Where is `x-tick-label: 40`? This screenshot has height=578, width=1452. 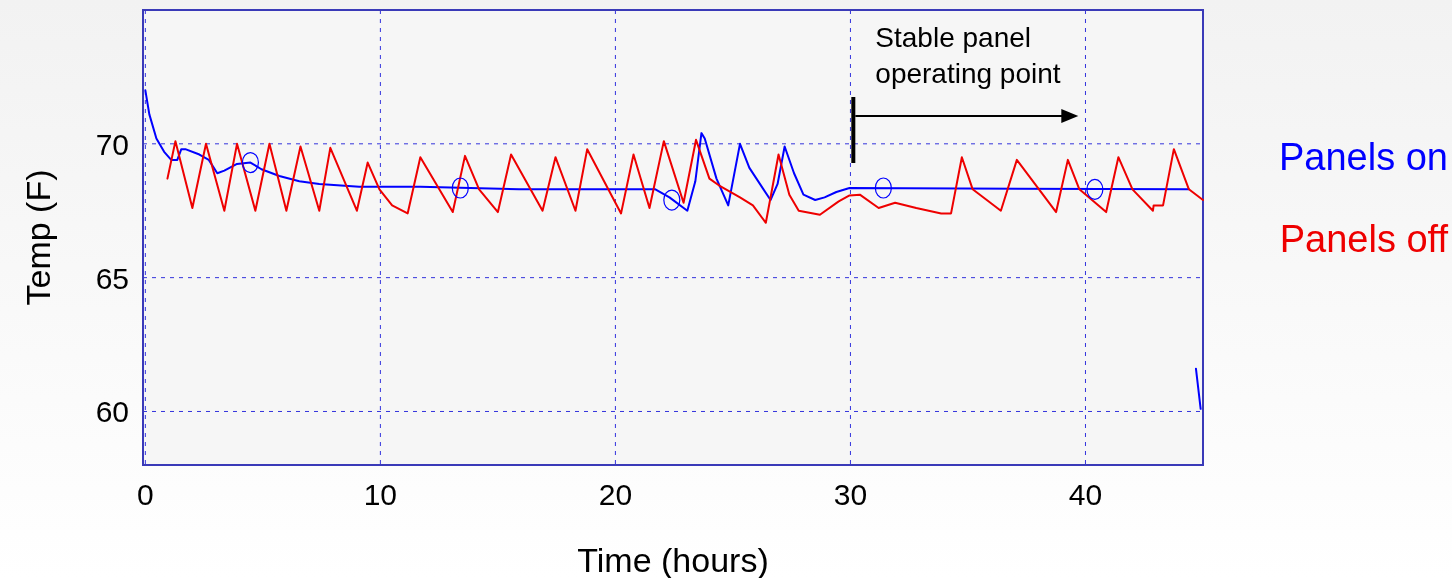 x-tick-label: 40 is located at coordinates (1085, 494).